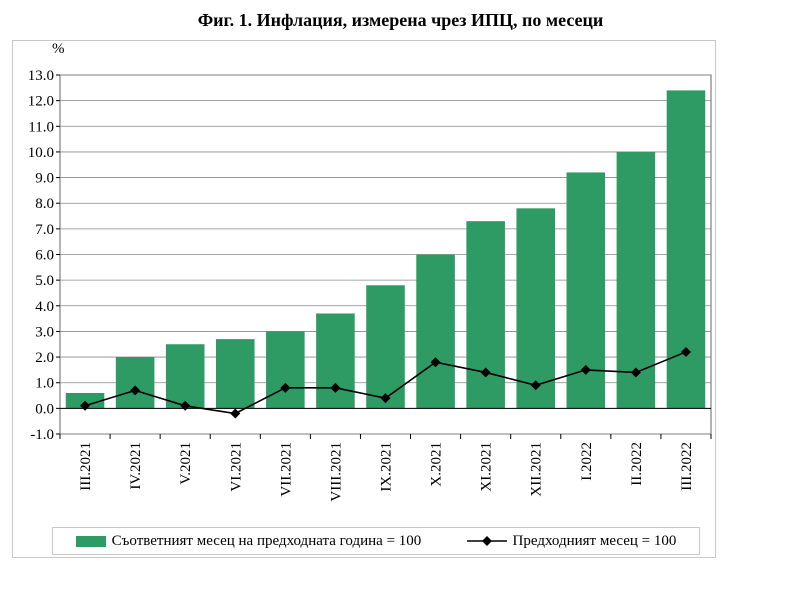 Image resolution: width=801 pixels, height=599 pixels. Describe the element at coordinates (41, 127) in the screenshot. I see `y-tick-label: 11.0` at that location.